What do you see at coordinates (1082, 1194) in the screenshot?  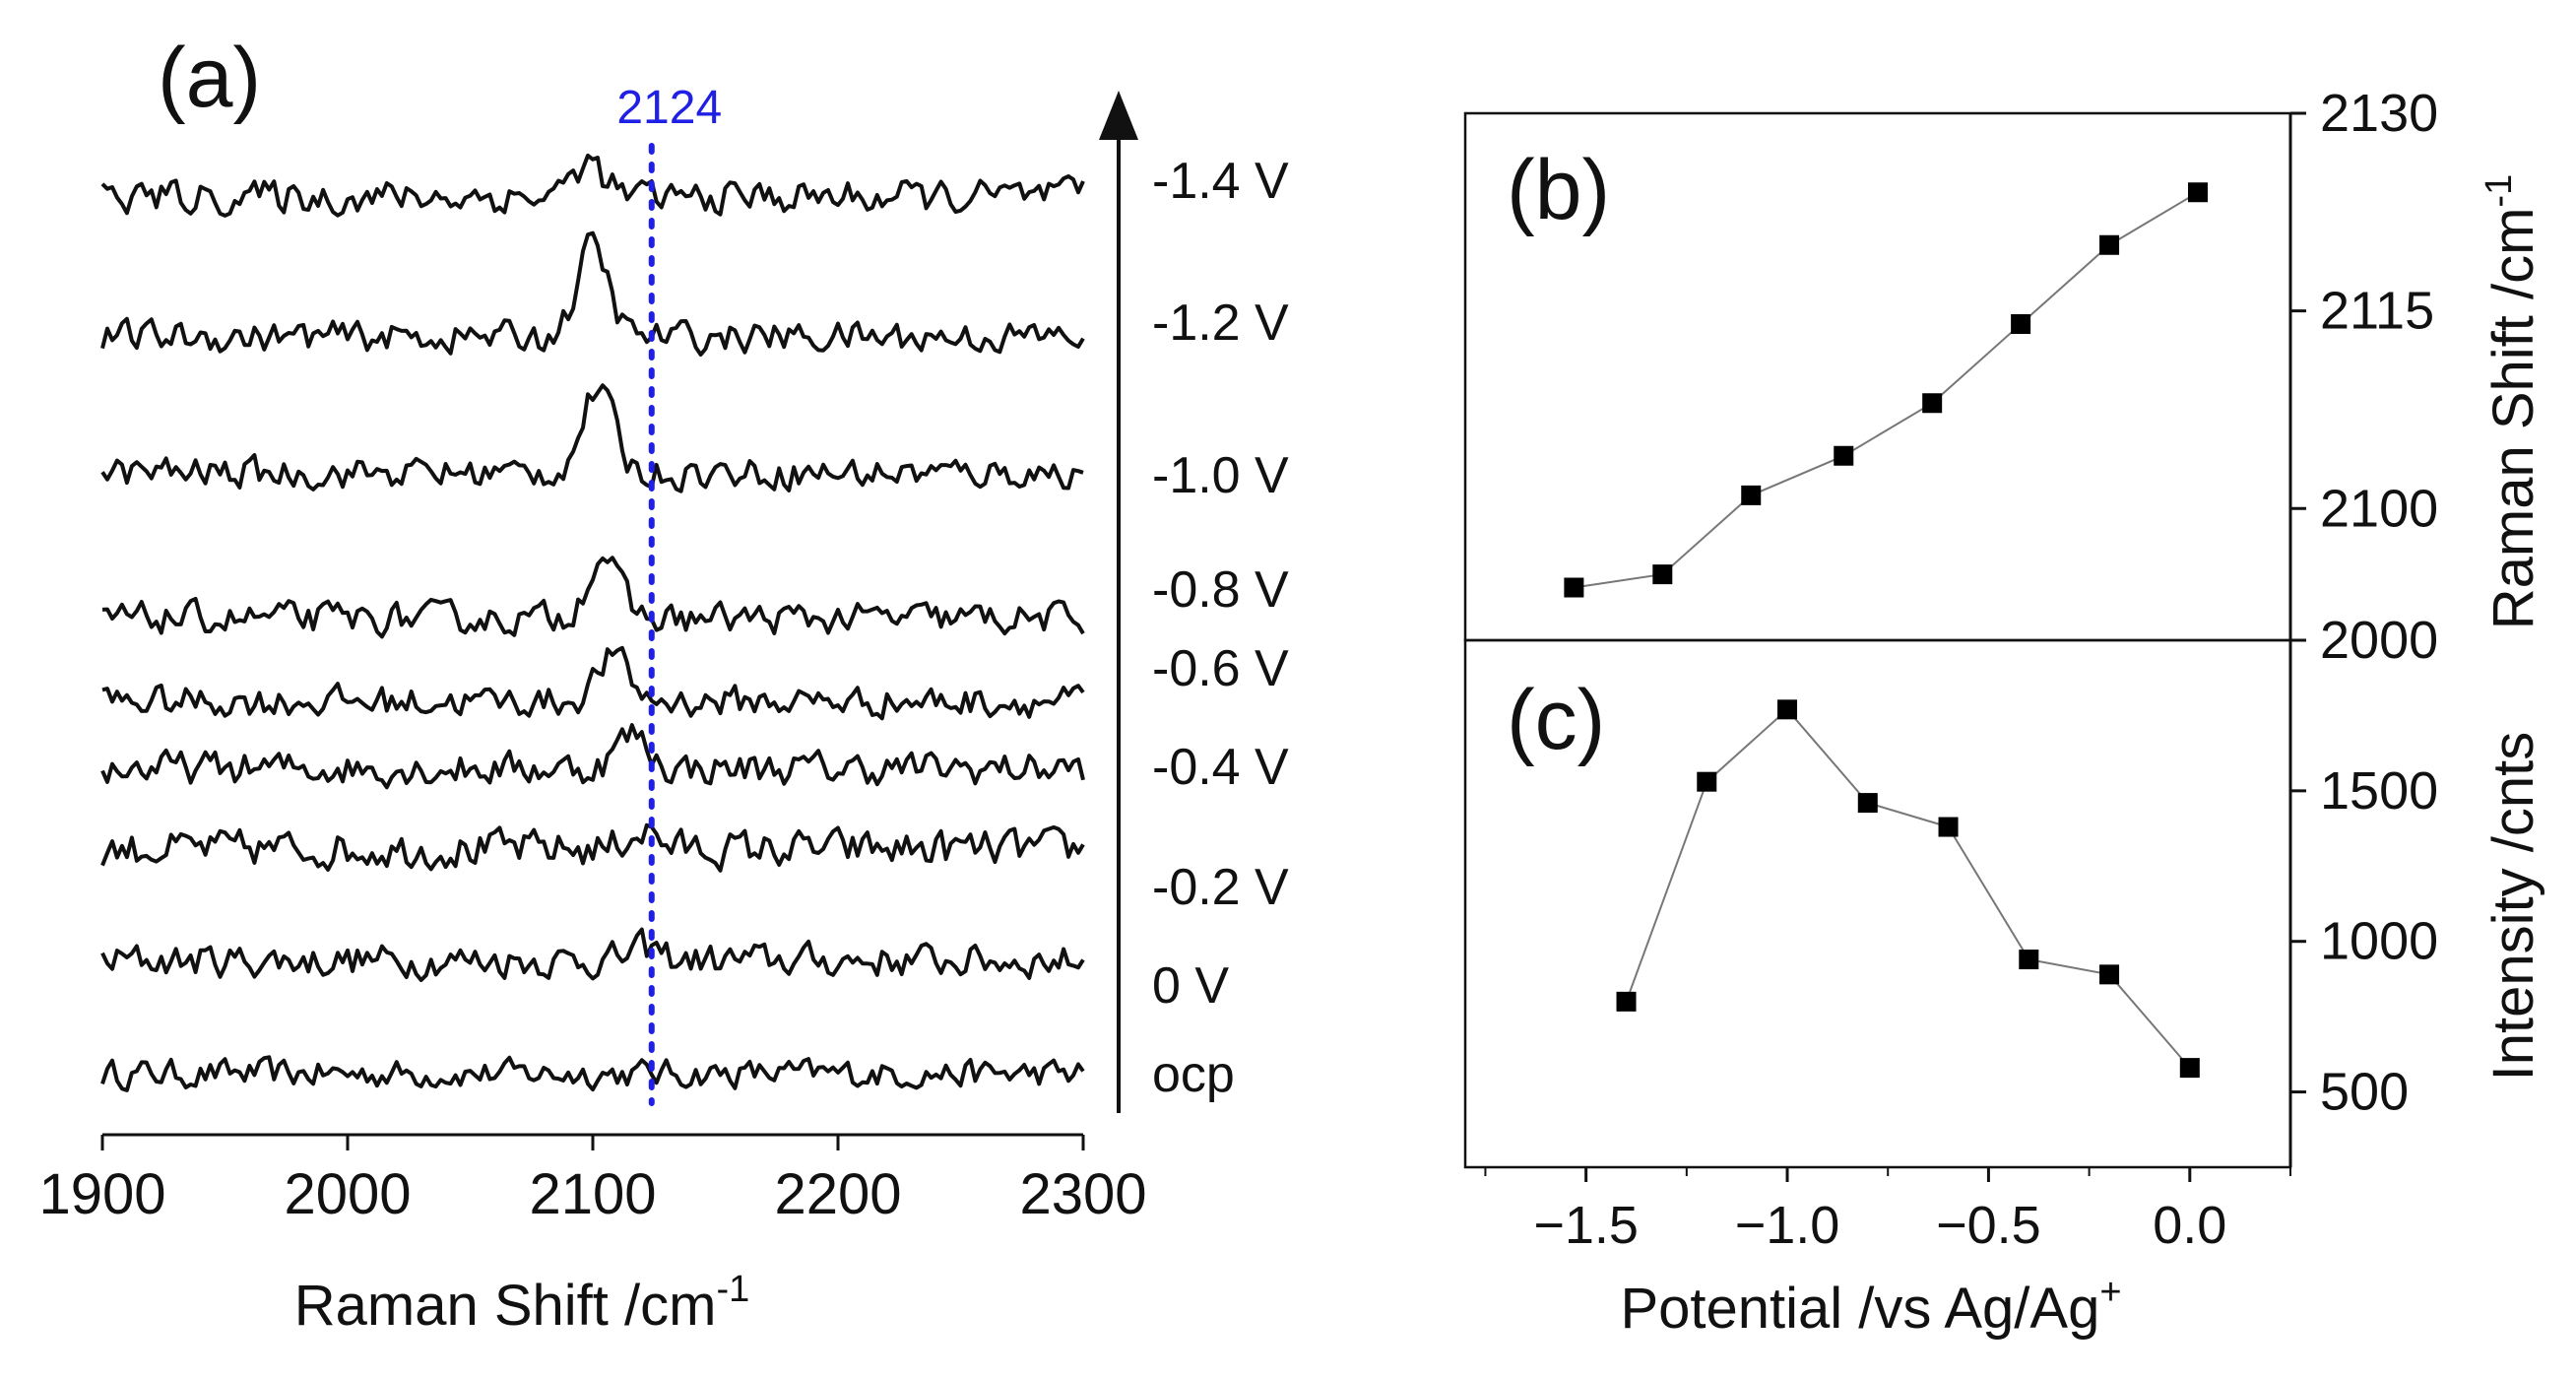 I see `a-x-tick-label: 2300` at bounding box center [1082, 1194].